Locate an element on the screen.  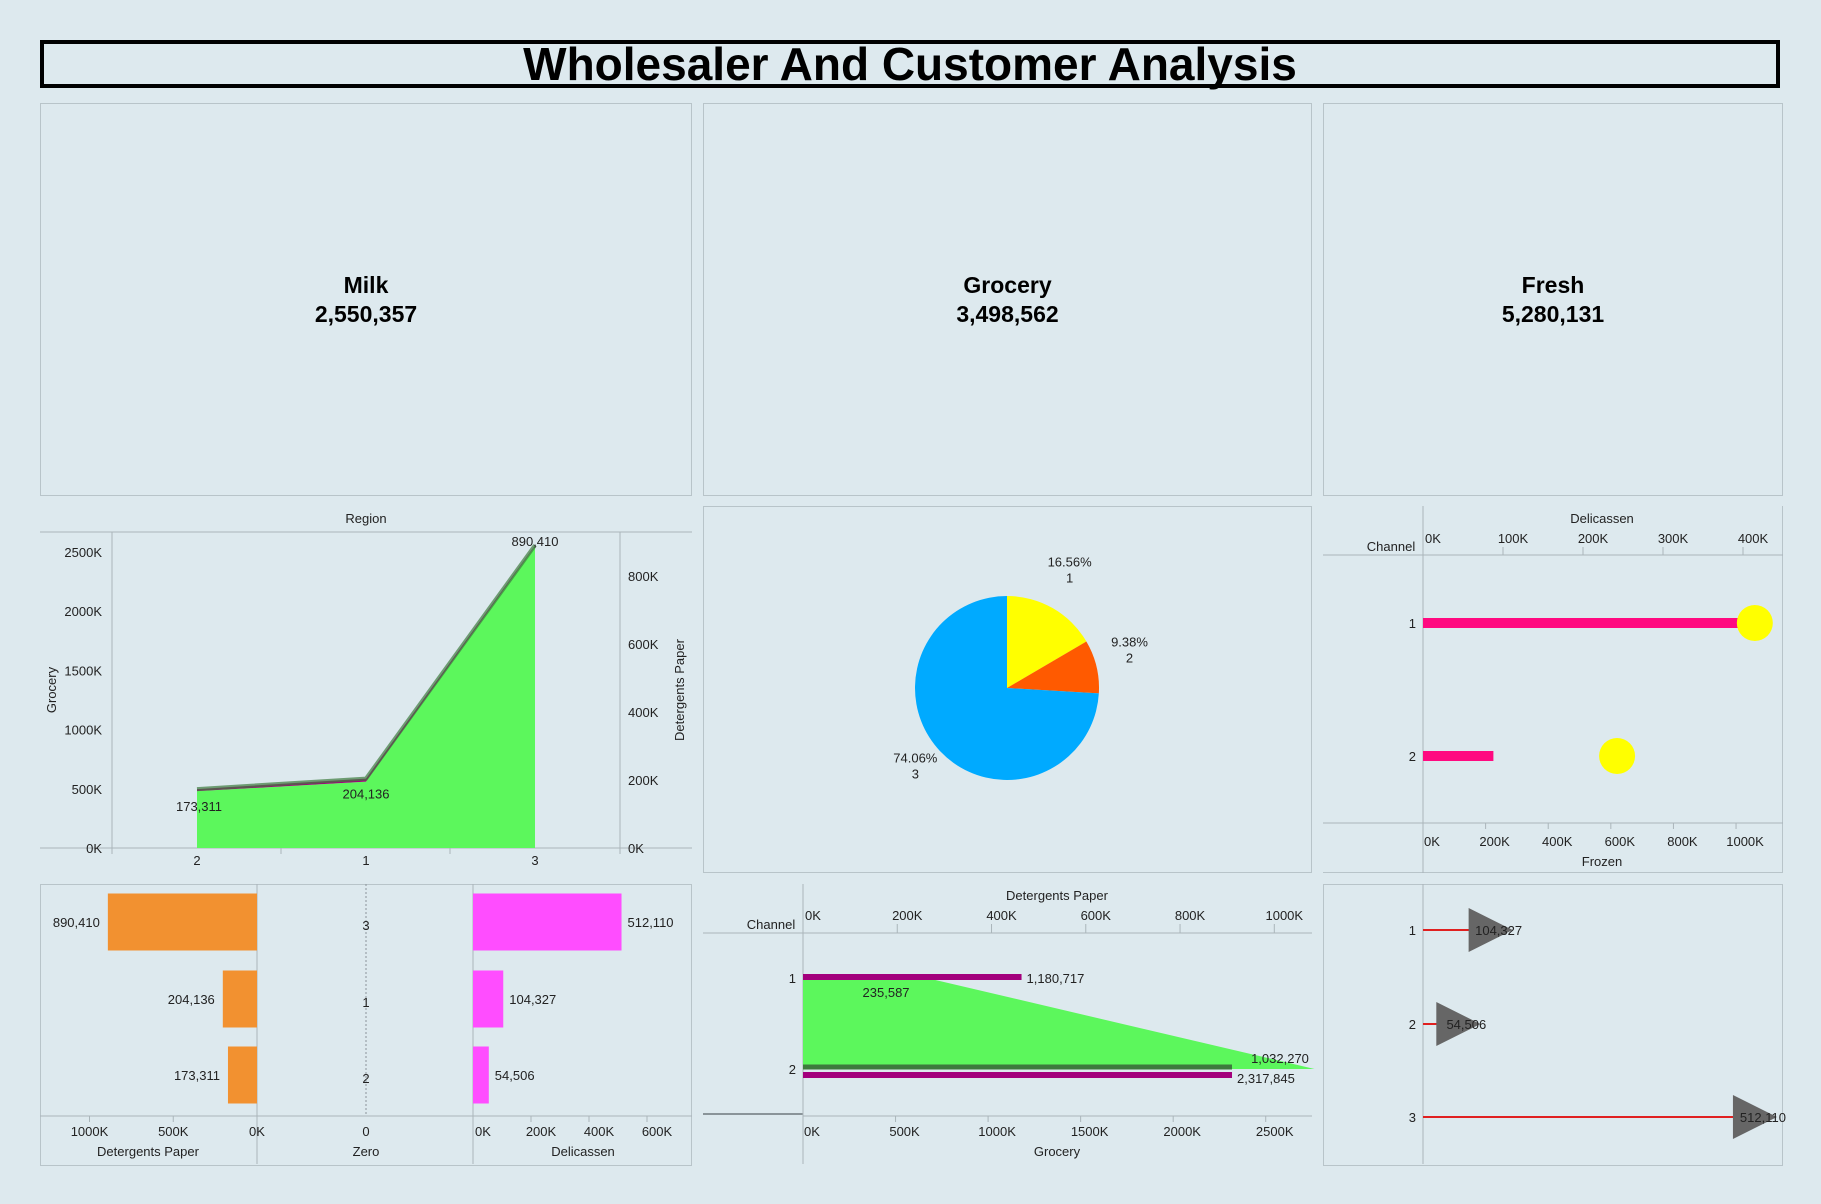
kpi-value: 2,550,357 is located at coordinates (366, 313).